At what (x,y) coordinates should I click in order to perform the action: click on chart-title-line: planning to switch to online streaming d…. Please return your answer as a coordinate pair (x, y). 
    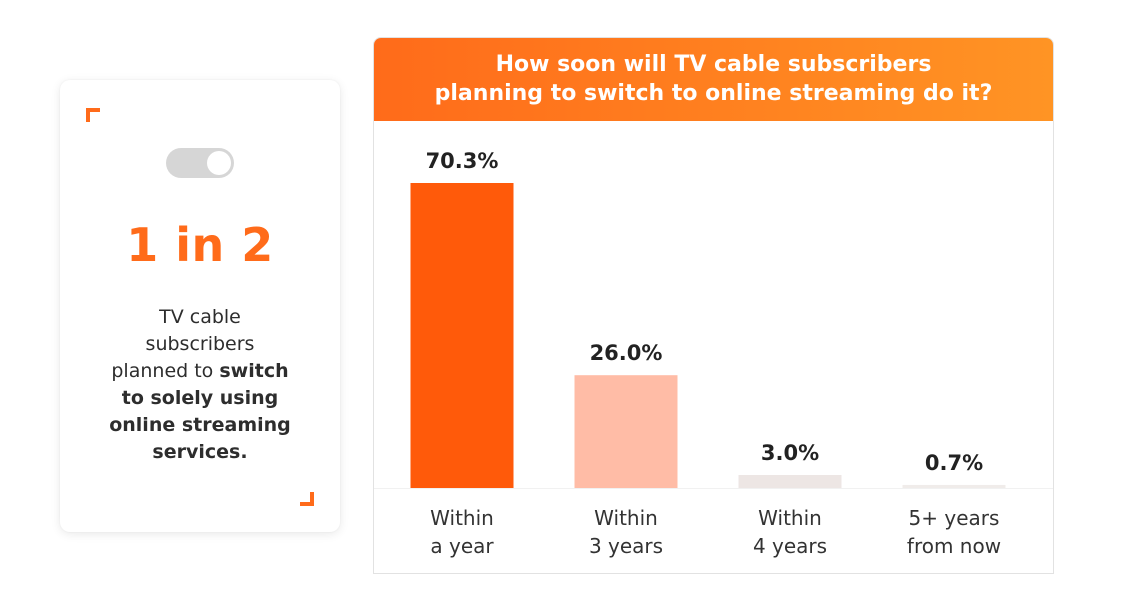
    Looking at the image, I should click on (713, 93).